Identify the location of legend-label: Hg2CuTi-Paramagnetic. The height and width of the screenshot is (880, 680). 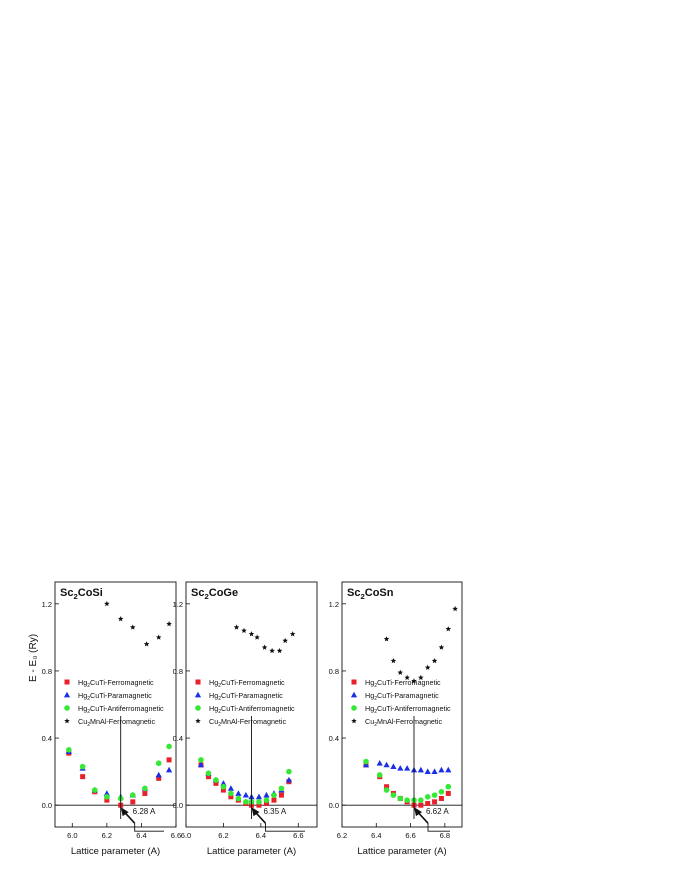
(246, 696).